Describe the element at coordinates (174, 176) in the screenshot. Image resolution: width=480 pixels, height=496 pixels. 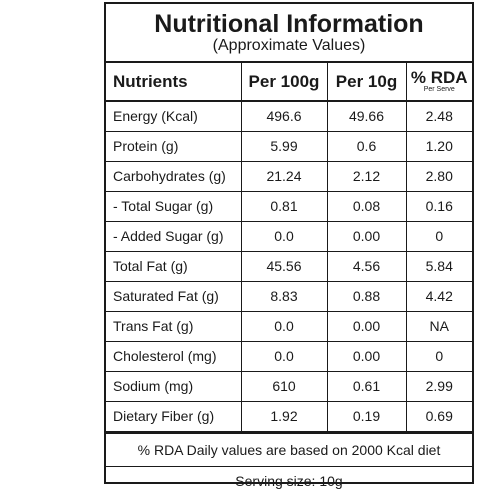
I see `nutrient-name: Carbohydrates (g)` at that location.